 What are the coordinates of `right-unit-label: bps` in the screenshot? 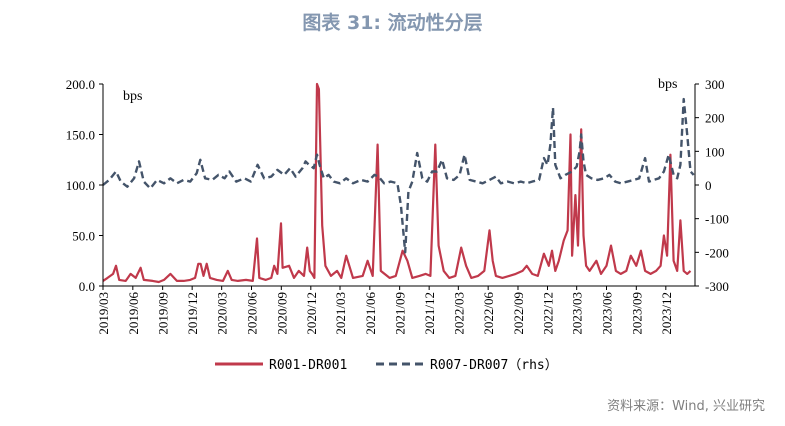 It's located at (667, 84).